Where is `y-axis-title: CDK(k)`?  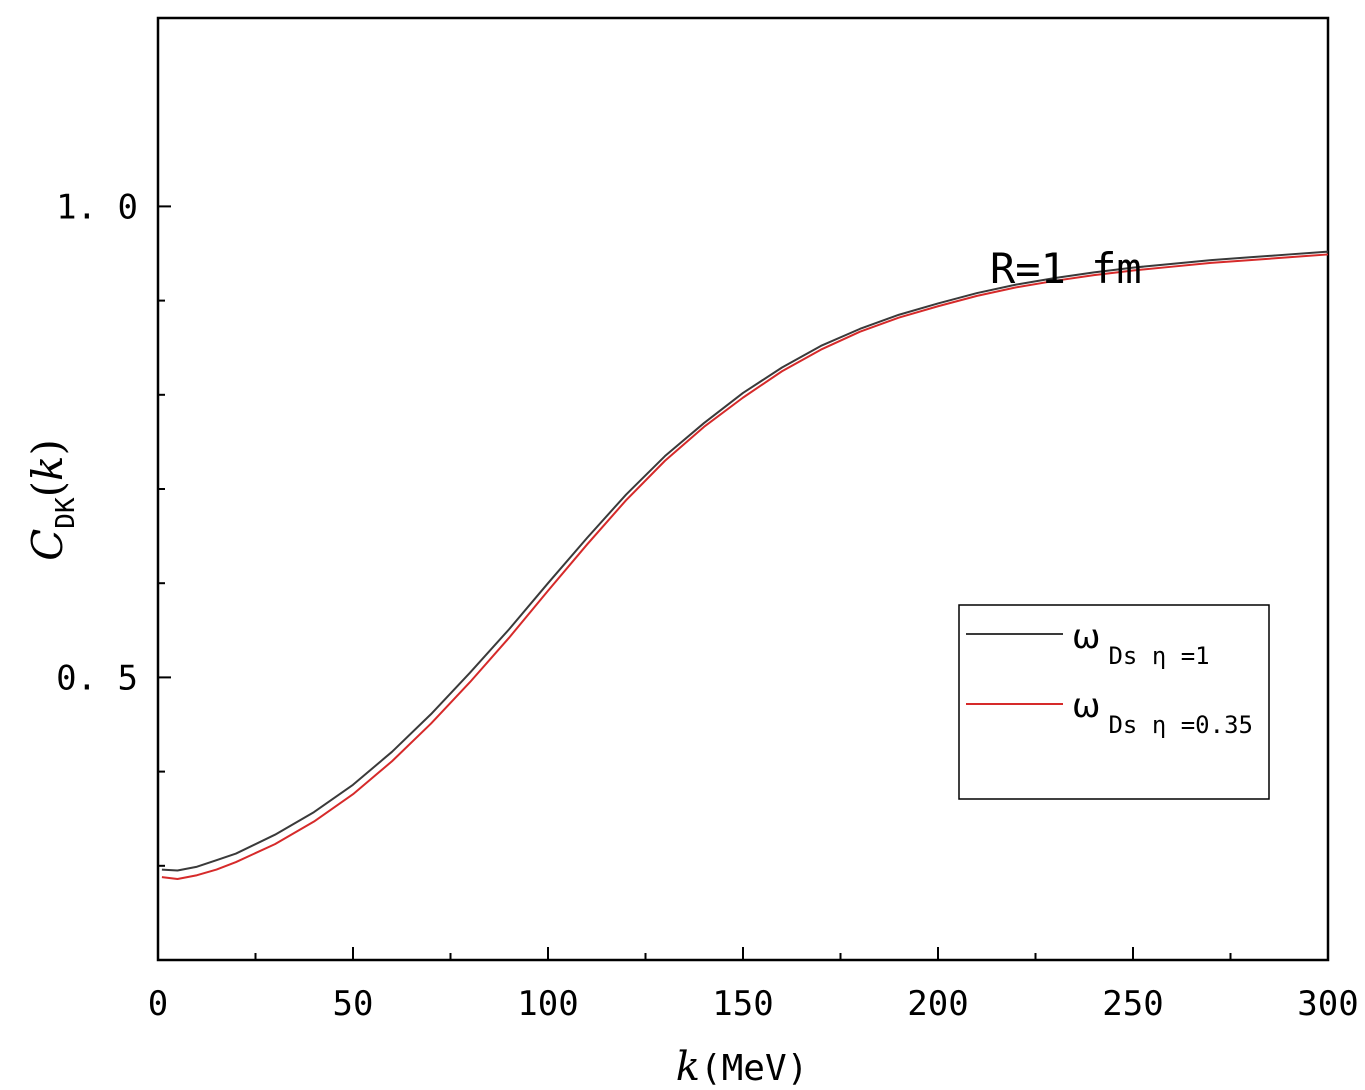 y-axis-title: CDK(k) is located at coordinates (52, 500).